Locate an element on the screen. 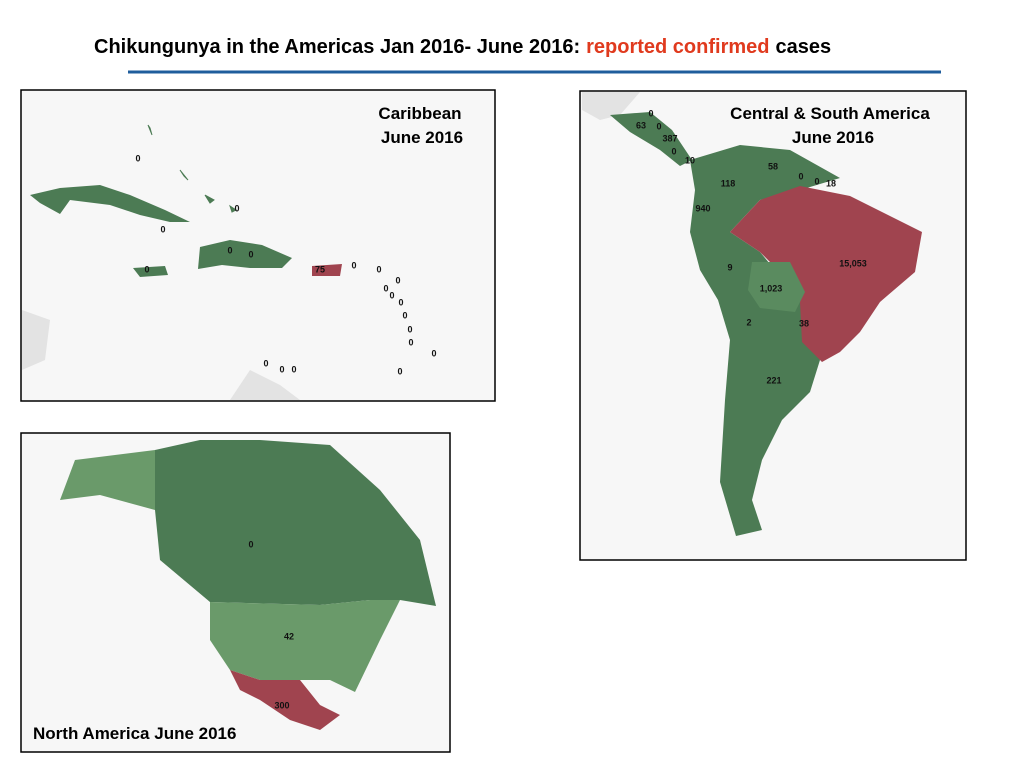 This screenshot has height=768, width=1024. case-count: 15,053 is located at coordinates (853, 263).